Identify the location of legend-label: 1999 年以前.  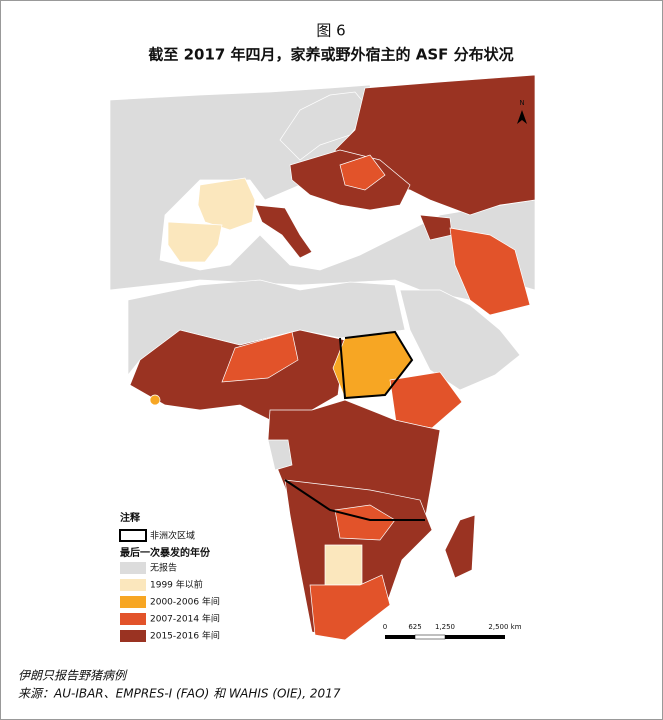
(176, 585).